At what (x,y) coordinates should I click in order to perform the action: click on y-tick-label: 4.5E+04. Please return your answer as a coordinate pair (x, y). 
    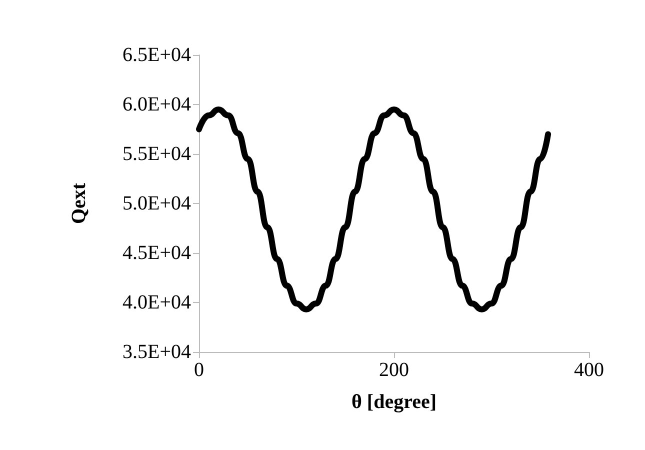
    Looking at the image, I should click on (156, 253).